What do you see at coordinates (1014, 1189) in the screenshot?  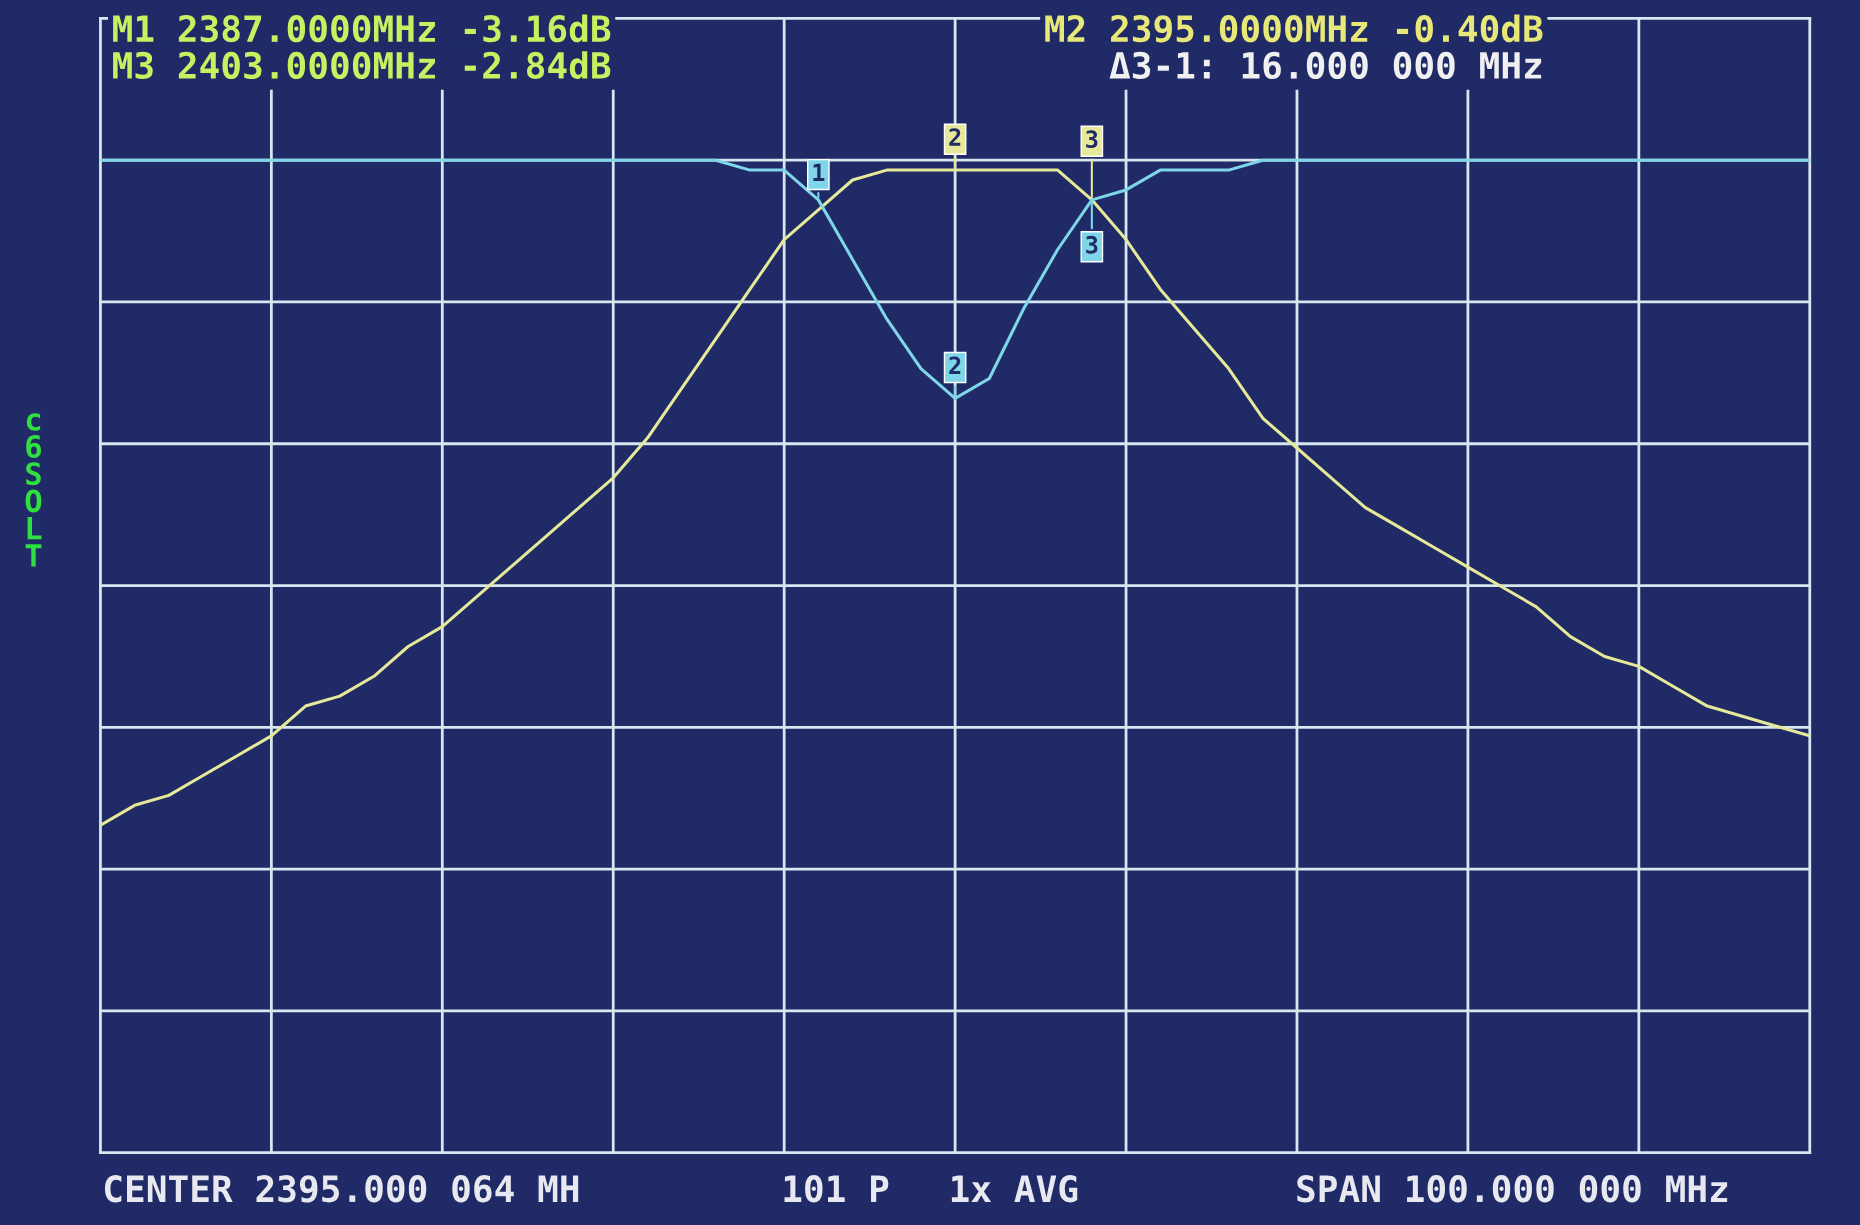 I see `text: 1x AVG` at bounding box center [1014, 1189].